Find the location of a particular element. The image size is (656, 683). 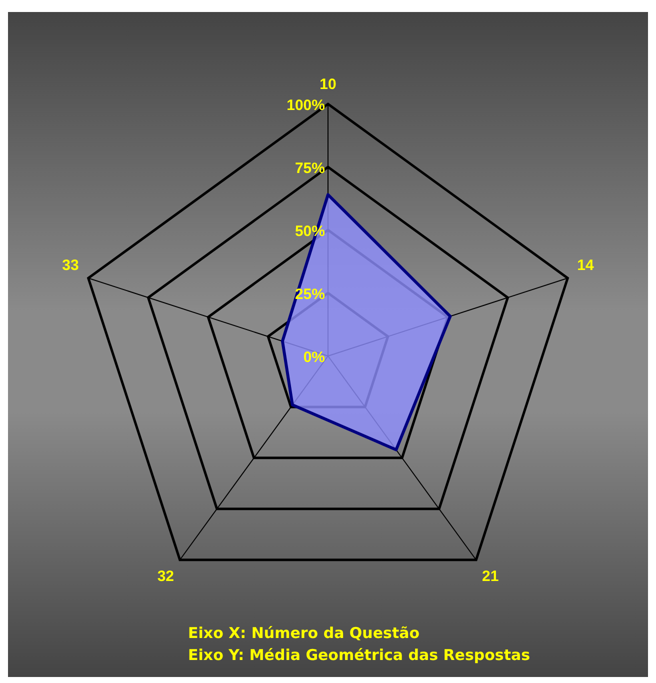

spoke-label: 33 is located at coordinates (70, 265).